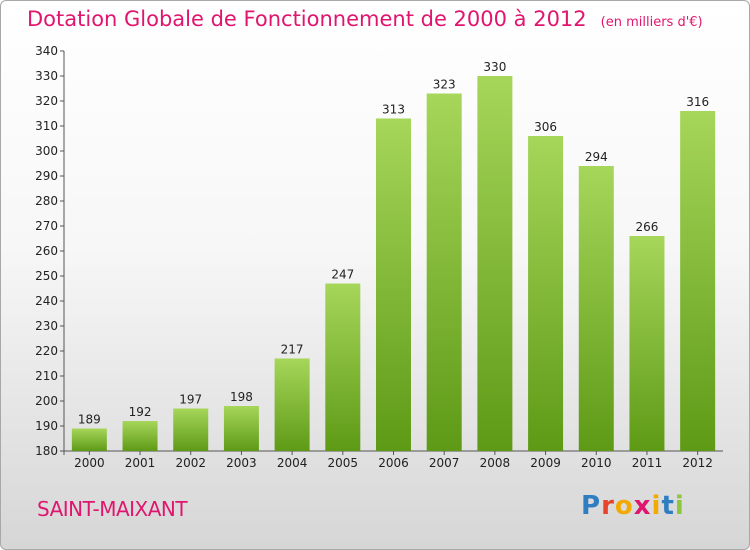  What do you see at coordinates (112, 509) in the screenshot?
I see `commune-name: SAINT-MAIXANT` at bounding box center [112, 509].